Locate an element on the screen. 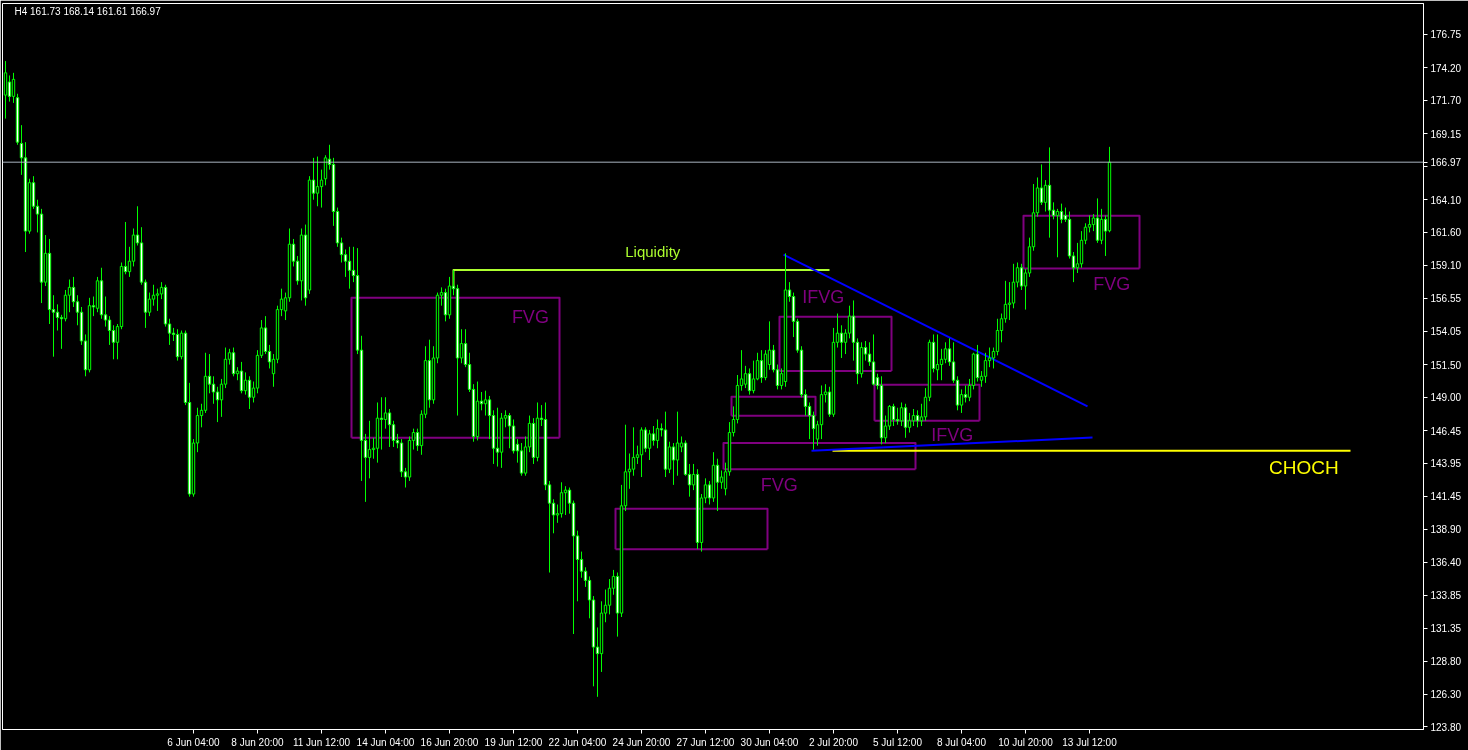 The image size is (1468, 750). x-tick-label: 14 Jun 04:00 is located at coordinates (385, 742).